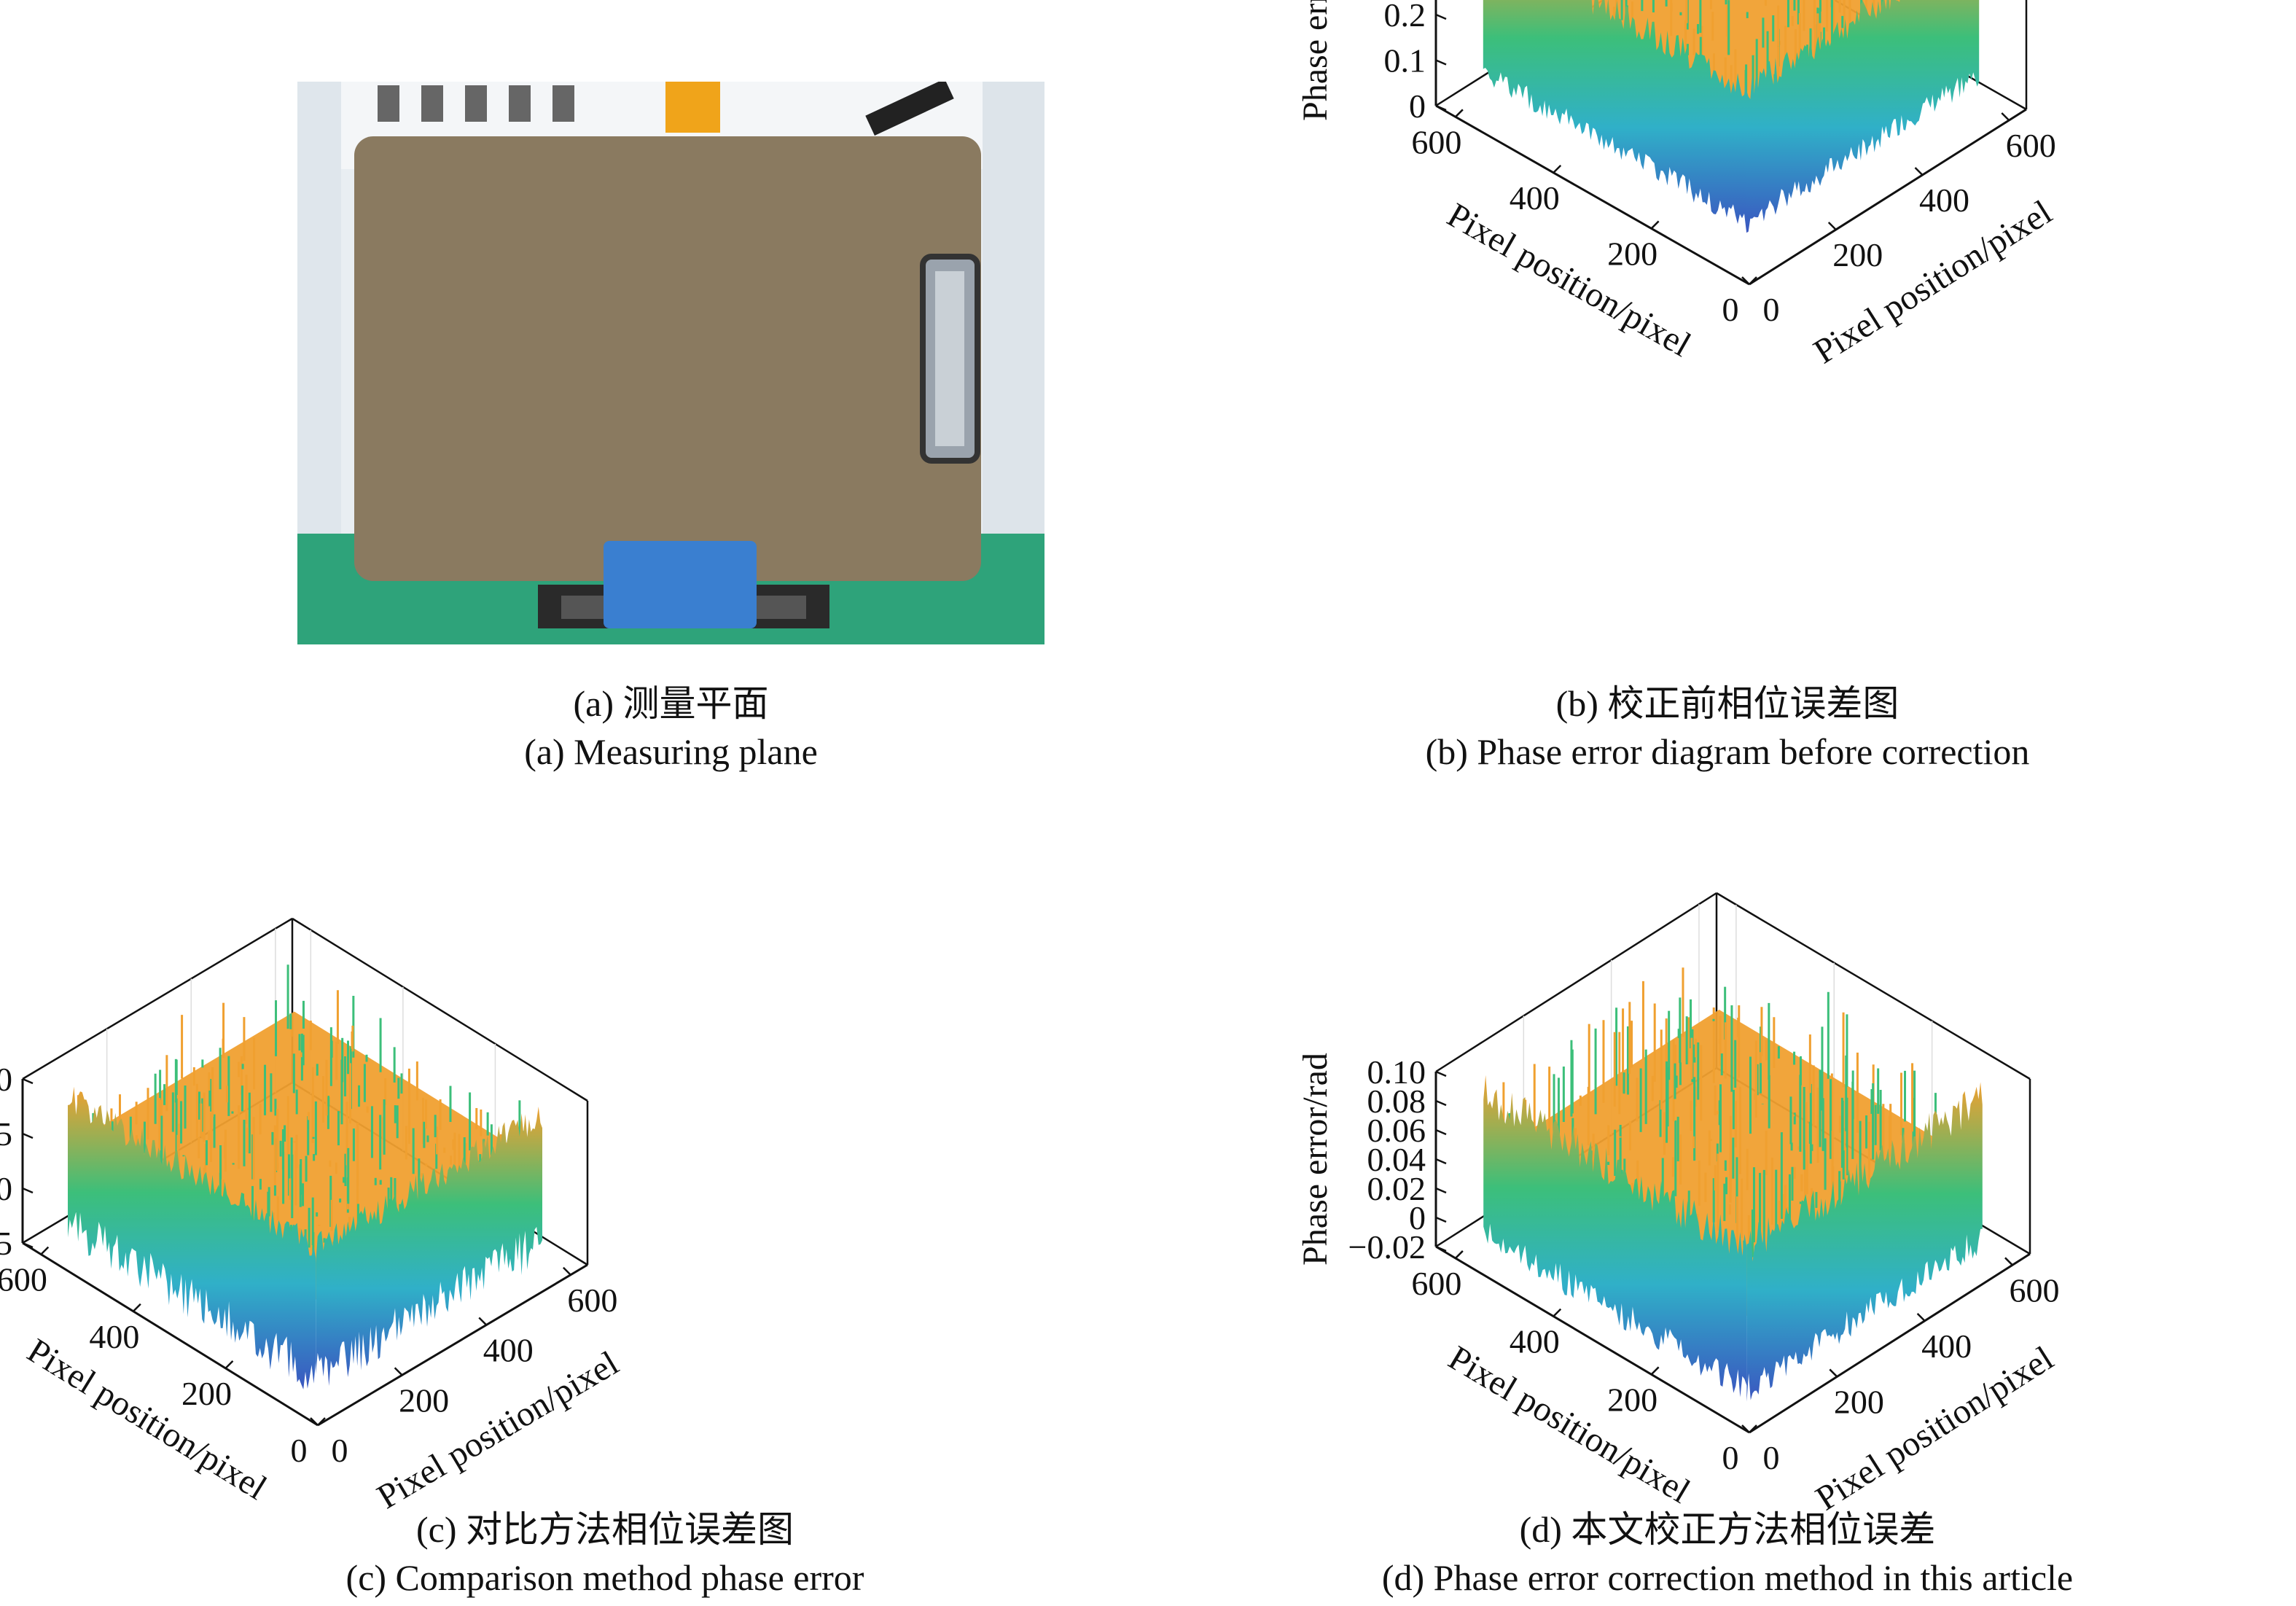 The height and width of the screenshot is (1606, 2296). What do you see at coordinates (604, 1577) in the screenshot?
I see `caption-c-en: (c) Comparison method phase error` at bounding box center [604, 1577].